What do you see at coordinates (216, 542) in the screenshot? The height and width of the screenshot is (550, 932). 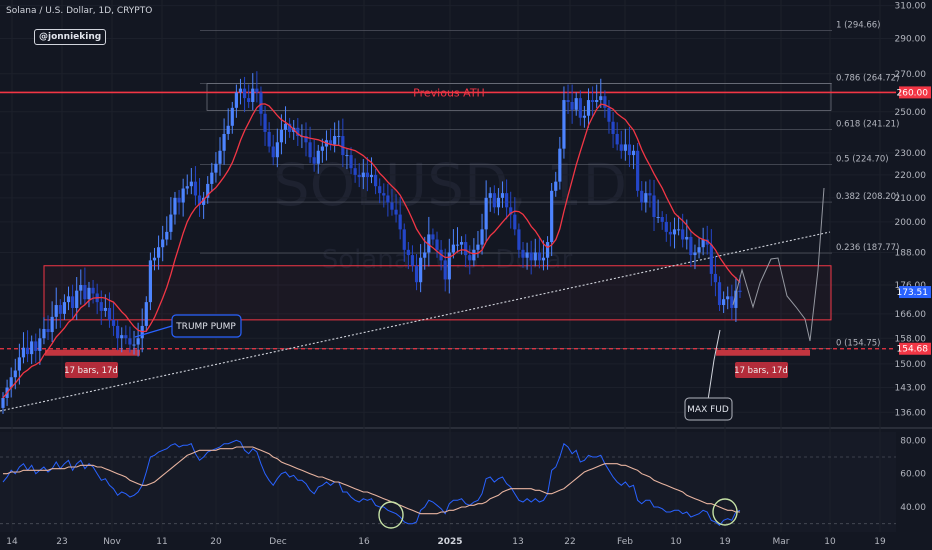 I see `x-tick-label-4: 20` at bounding box center [216, 542].